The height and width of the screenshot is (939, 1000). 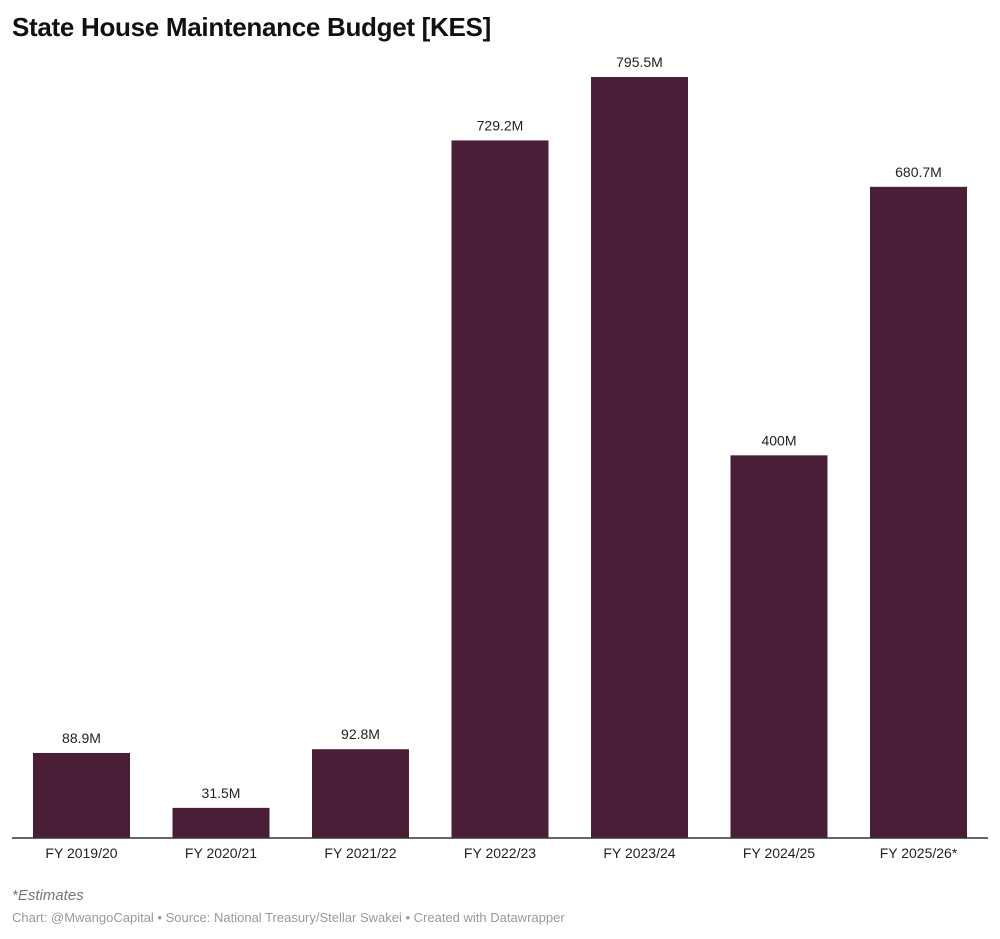 I want to click on data-label: 31.5M, so click(x=221, y=793).